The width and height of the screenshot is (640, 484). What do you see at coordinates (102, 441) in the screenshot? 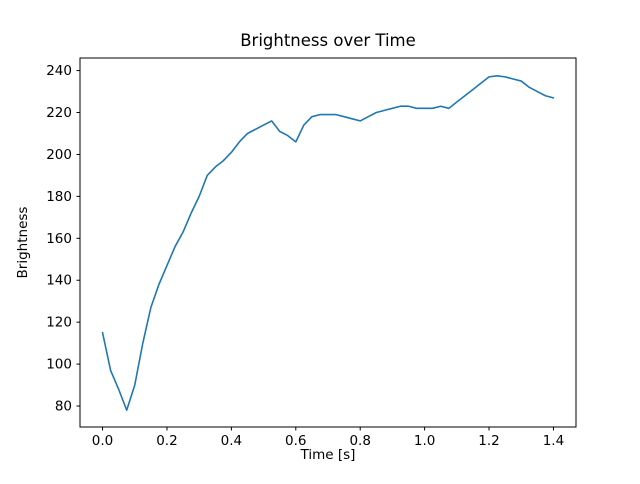
I see `x-tick-label: 0.0` at bounding box center [102, 441].